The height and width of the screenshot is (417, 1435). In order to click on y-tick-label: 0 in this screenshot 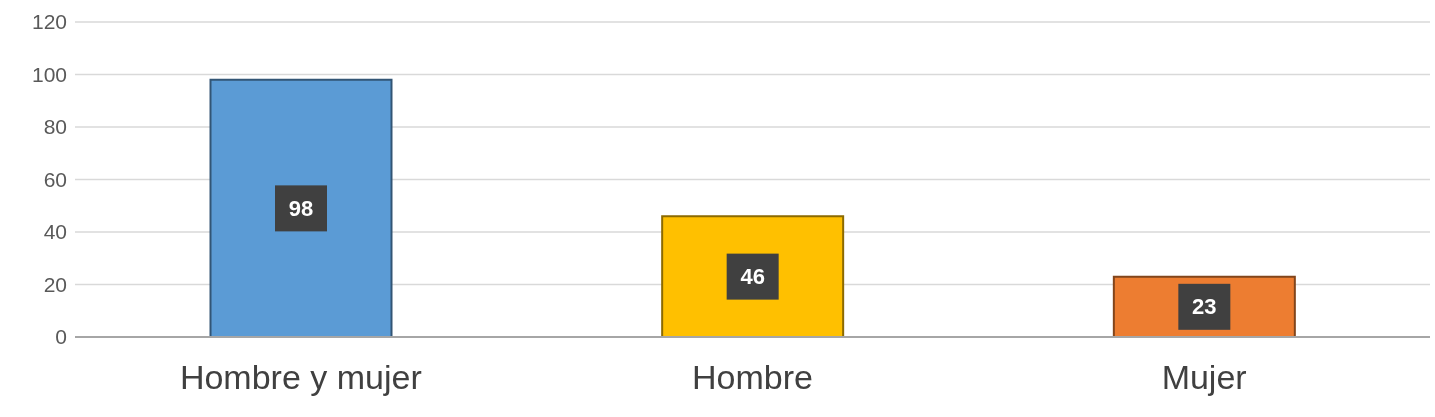, I will do `click(61, 337)`.